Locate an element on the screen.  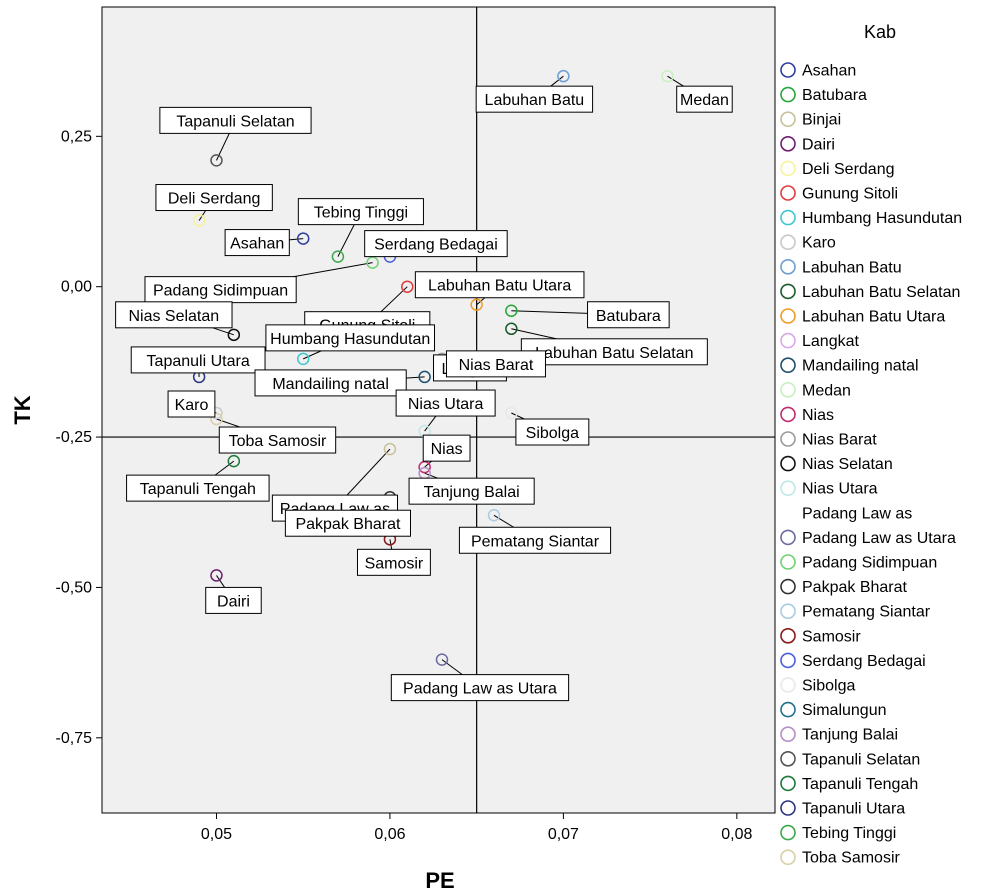
x-tick-label: 0,07 is located at coordinates (563, 834).